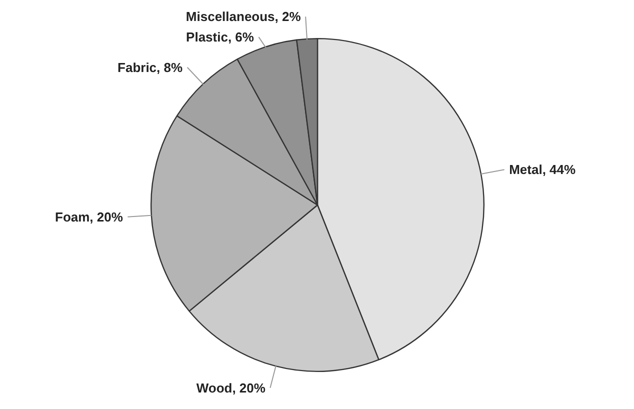 This screenshot has height=409, width=634. Describe the element at coordinates (150, 67) in the screenshot. I see `slice-label: Fabric, 8%` at that location.